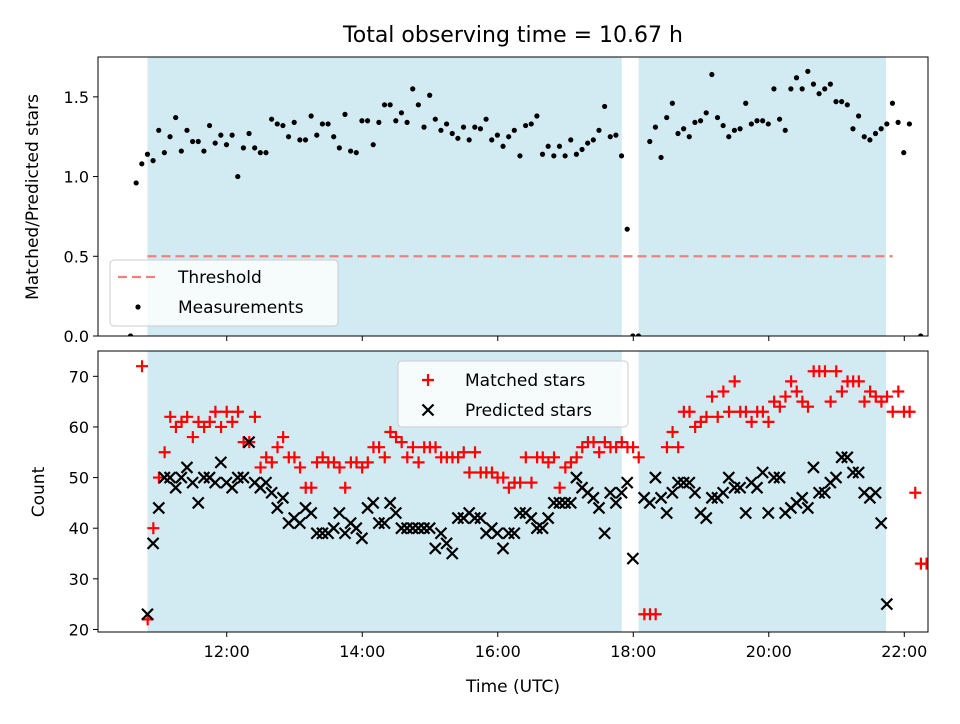  Describe the element at coordinates (769, 651) in the screenshot. I see `x-tick-label: 20:00` at that location.